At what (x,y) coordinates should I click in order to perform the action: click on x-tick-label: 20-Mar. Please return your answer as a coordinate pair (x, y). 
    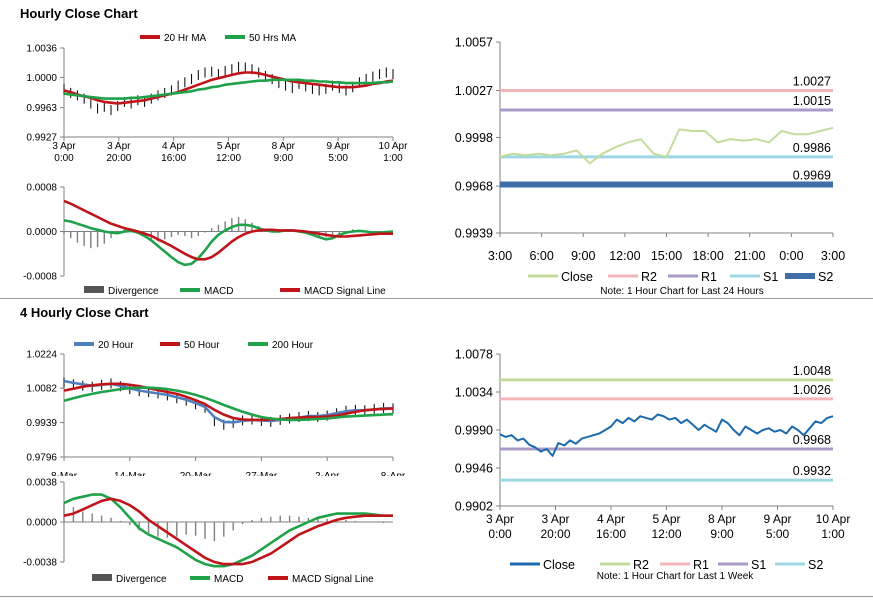
    Looking at the image, I should click on (196, 473).